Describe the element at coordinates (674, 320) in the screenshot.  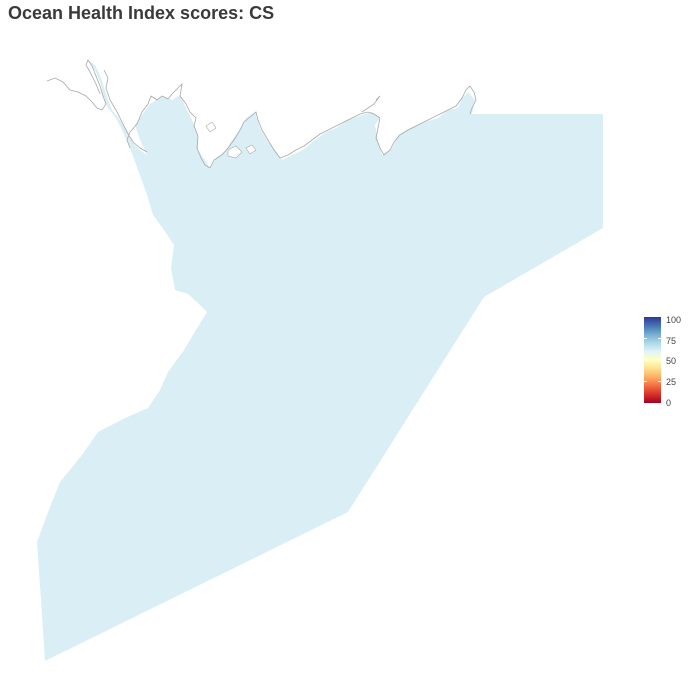
I see `legend-label-100: 100` at that location.